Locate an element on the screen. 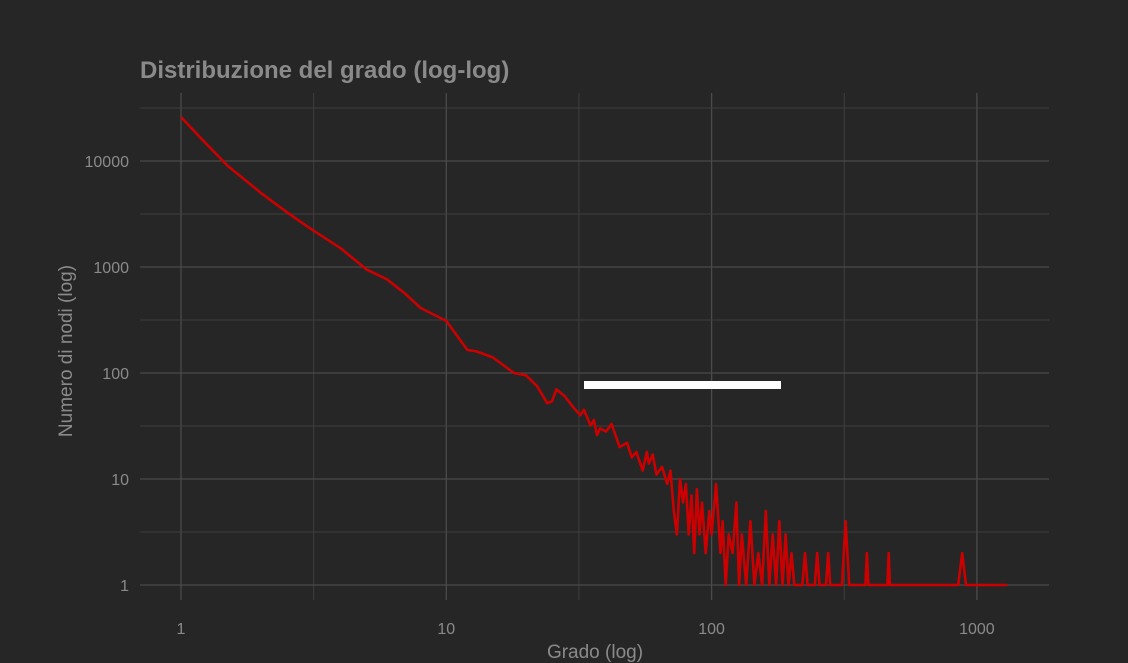 The image size is (1128, 663). y-tick-label: 1000 is located at coordinates (111, 268).